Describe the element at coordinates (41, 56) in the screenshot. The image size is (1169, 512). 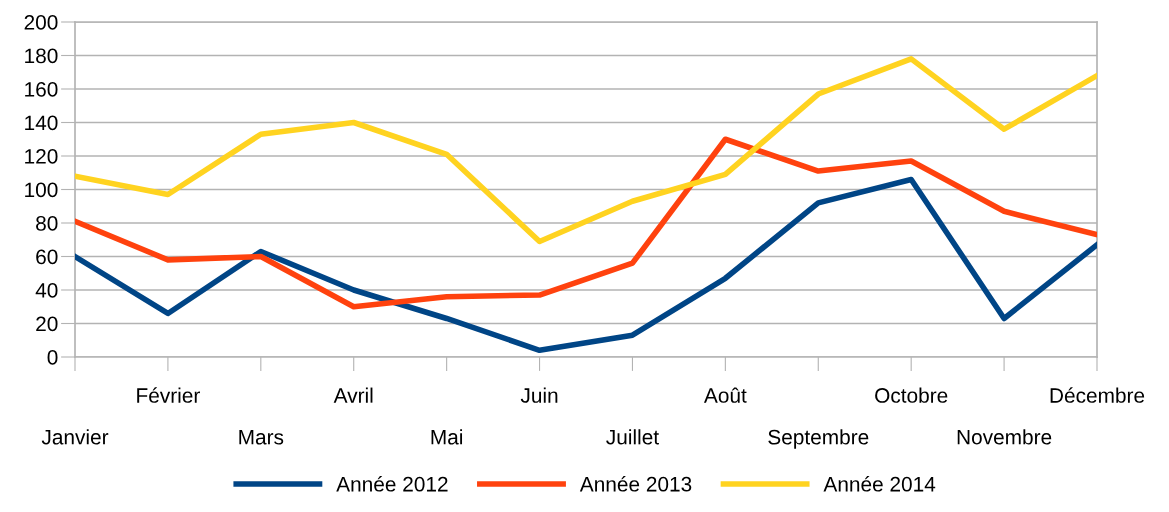
I see `y-tick-label: 180` at that location.